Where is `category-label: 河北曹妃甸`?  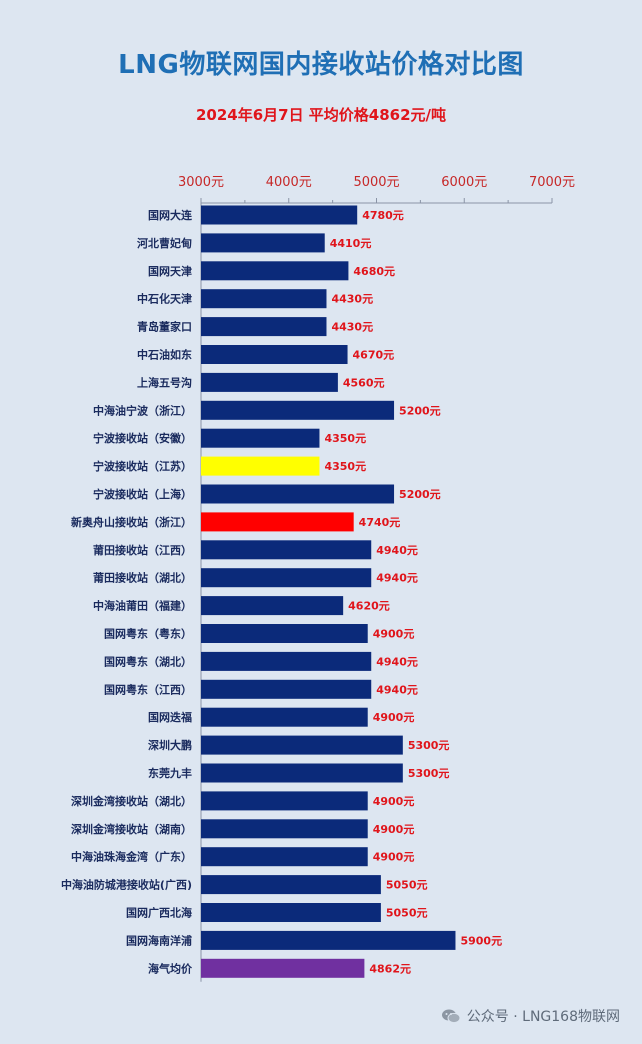 category-label: 河北曹妃甸 is located at coordinates (164, 243).